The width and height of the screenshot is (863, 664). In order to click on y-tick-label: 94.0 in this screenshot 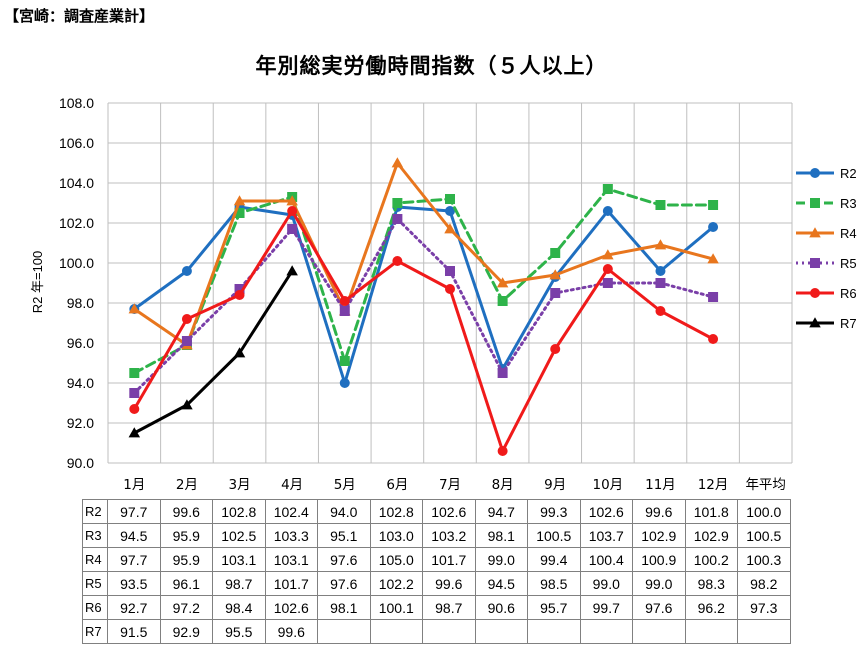, I will do `click(80, 383)`.